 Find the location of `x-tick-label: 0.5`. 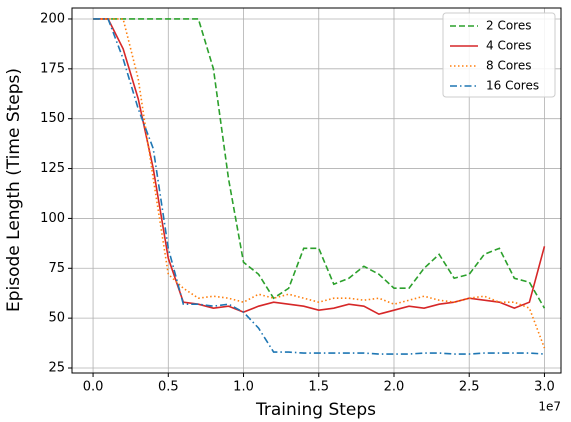

x-tick-label: 0.5 is located at coordinates (168, 387).